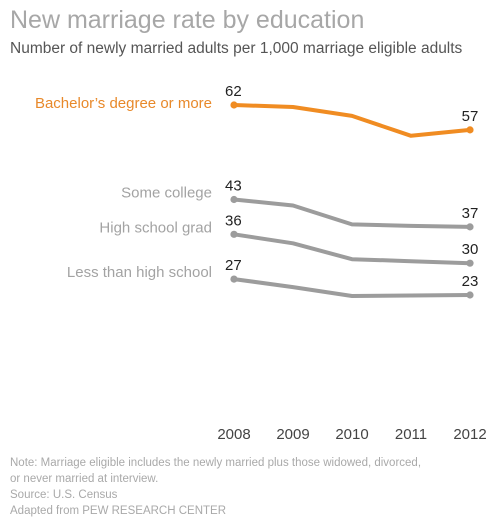 This screenshot has width=487, height=529. I want to click on data-point-high-school-grad-2012, so click(470, 263).